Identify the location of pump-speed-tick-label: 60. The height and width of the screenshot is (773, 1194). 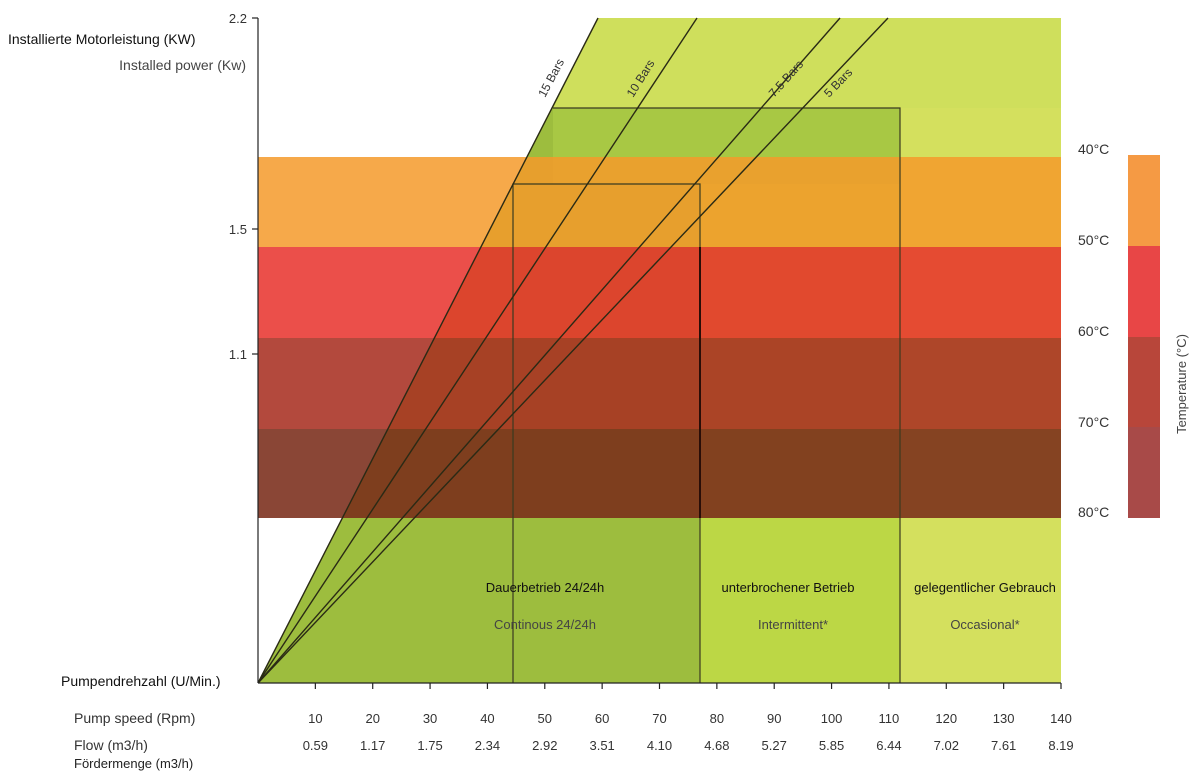
(602, 718).